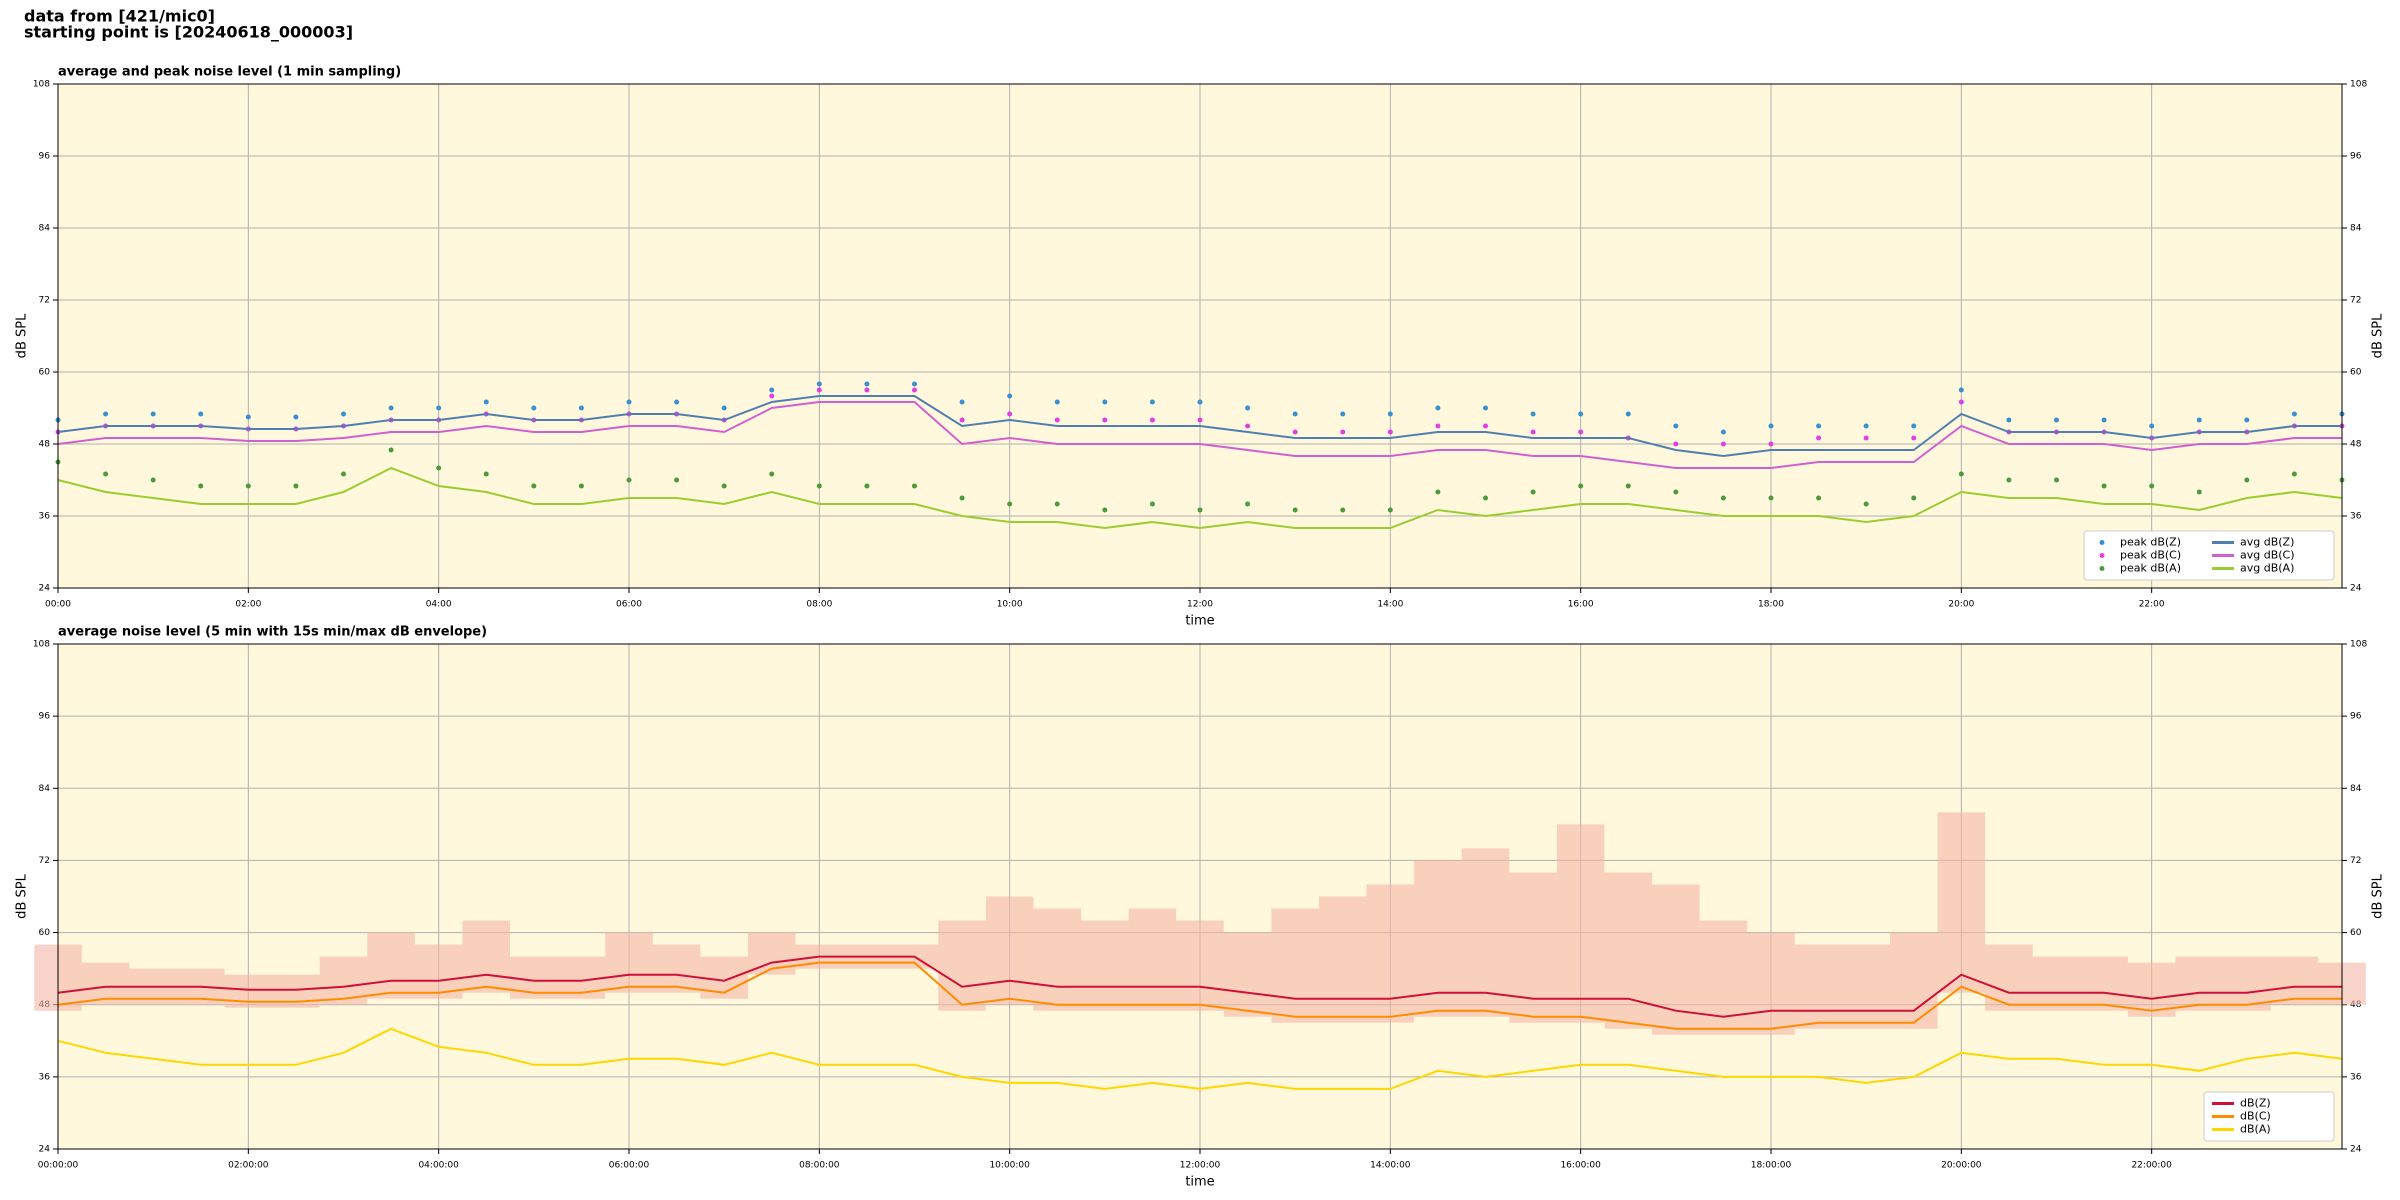 The height and width of the screenshot is (1200, 2400). What do you see at coordinates (819, 1166) in the screenshot?
I see `x-tick-label: 08:00:00` at bounding box center [819, 1166].